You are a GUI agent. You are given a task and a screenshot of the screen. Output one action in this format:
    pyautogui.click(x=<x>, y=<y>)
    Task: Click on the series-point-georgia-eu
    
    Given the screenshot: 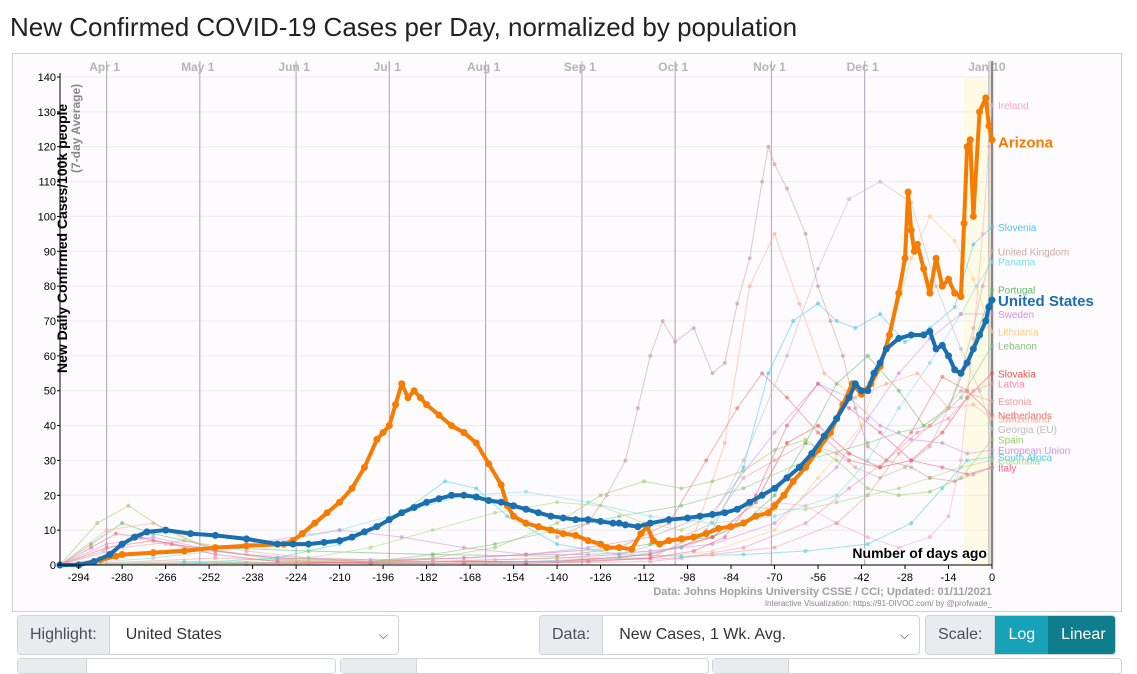 What is the action you would take?
    pyautogui.click(x=246, y=564)
    